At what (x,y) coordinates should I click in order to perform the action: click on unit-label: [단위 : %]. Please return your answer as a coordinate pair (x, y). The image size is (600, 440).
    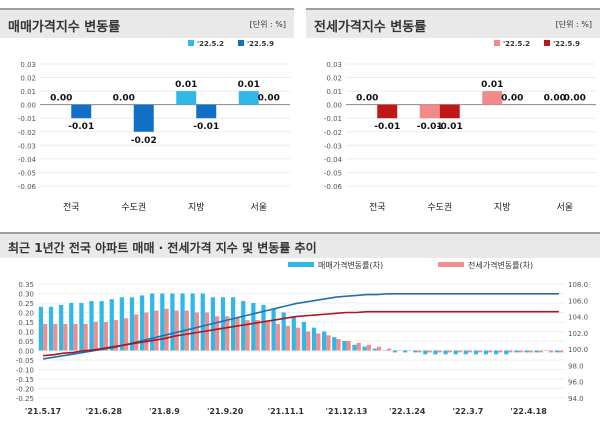
    Looking at the image, I should click on (573, 24).